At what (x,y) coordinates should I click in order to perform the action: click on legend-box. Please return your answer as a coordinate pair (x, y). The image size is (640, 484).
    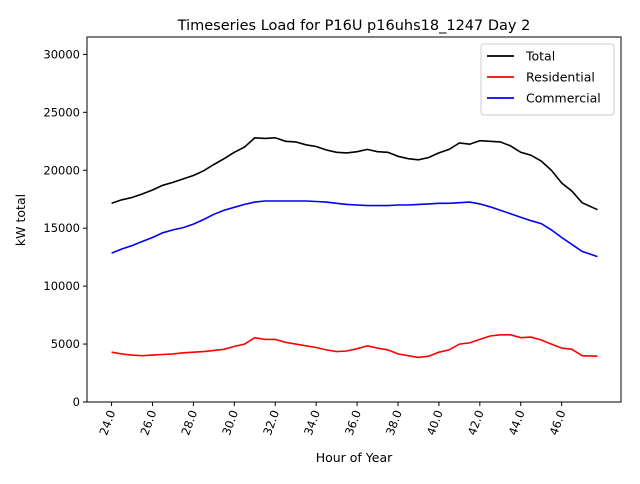
    Looking at the image, I should click on (547, 79).